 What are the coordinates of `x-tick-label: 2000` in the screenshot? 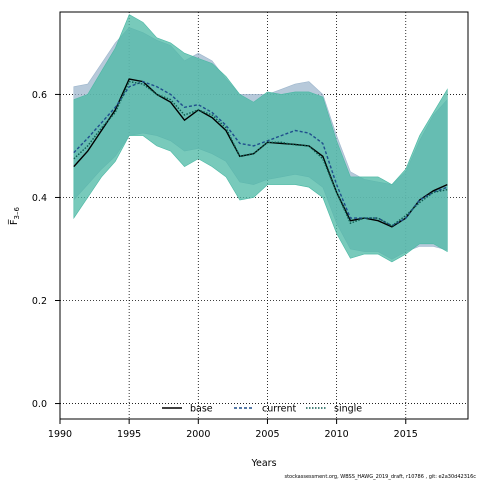 It's located at (198, 434).